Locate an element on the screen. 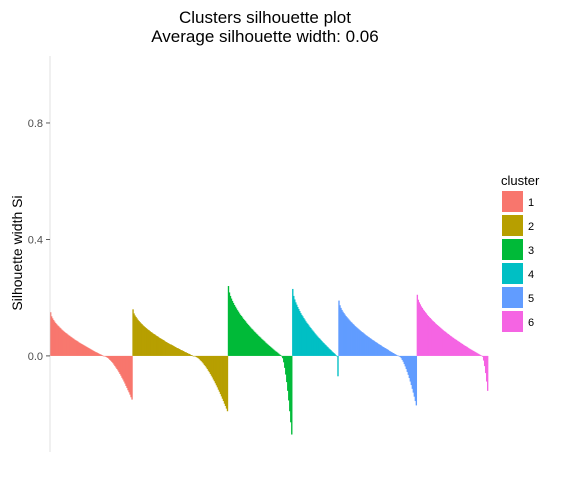 The height and width of the screenshot is (484, 570). legend-label-3: 3 is located at coordinates (531, 251).